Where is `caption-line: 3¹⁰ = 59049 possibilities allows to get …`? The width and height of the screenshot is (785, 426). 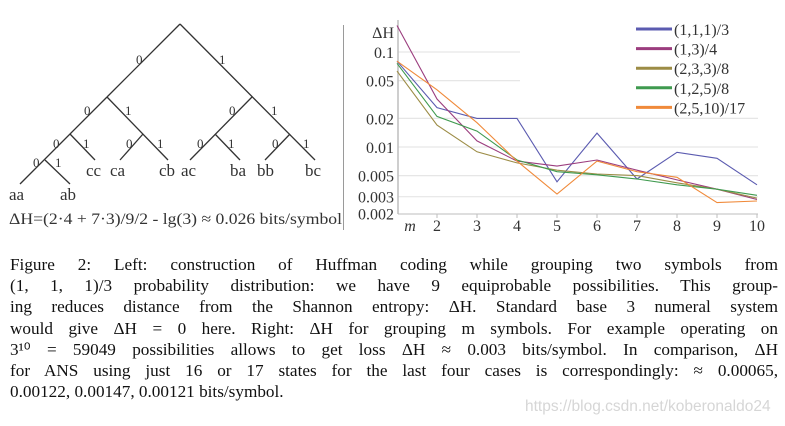
caption-line: 3¹⁰ = 59049 possibilities allows to get … is located at coordinates (394, 349).